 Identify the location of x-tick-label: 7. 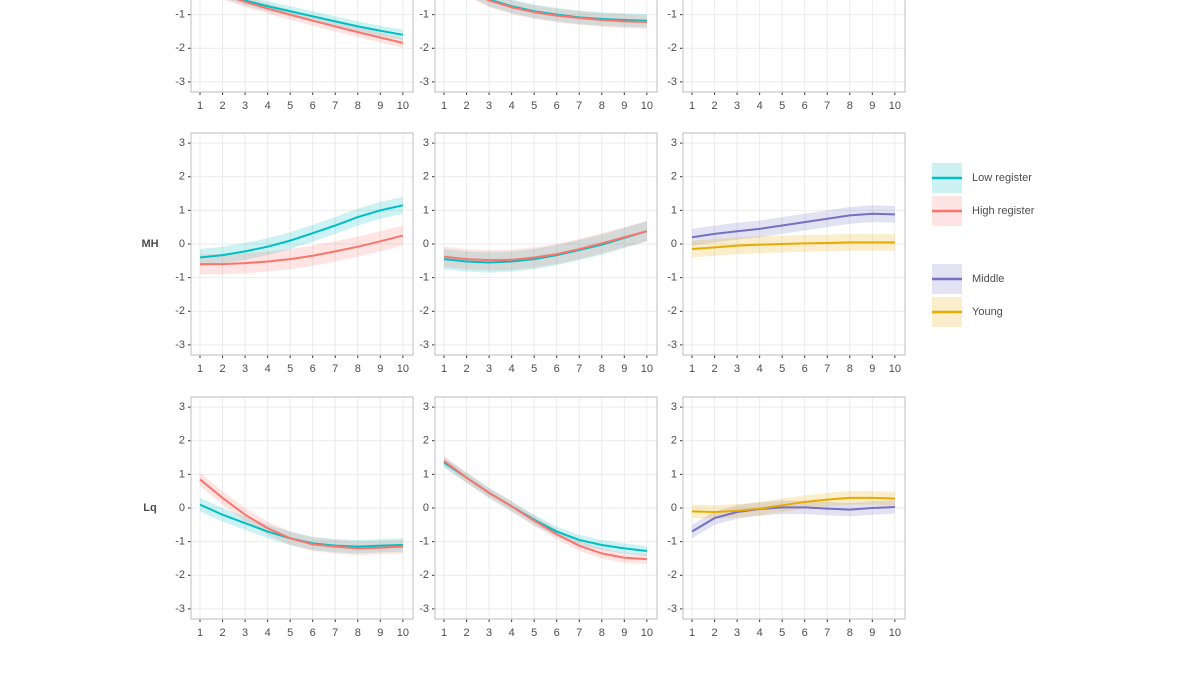
(827, 369).